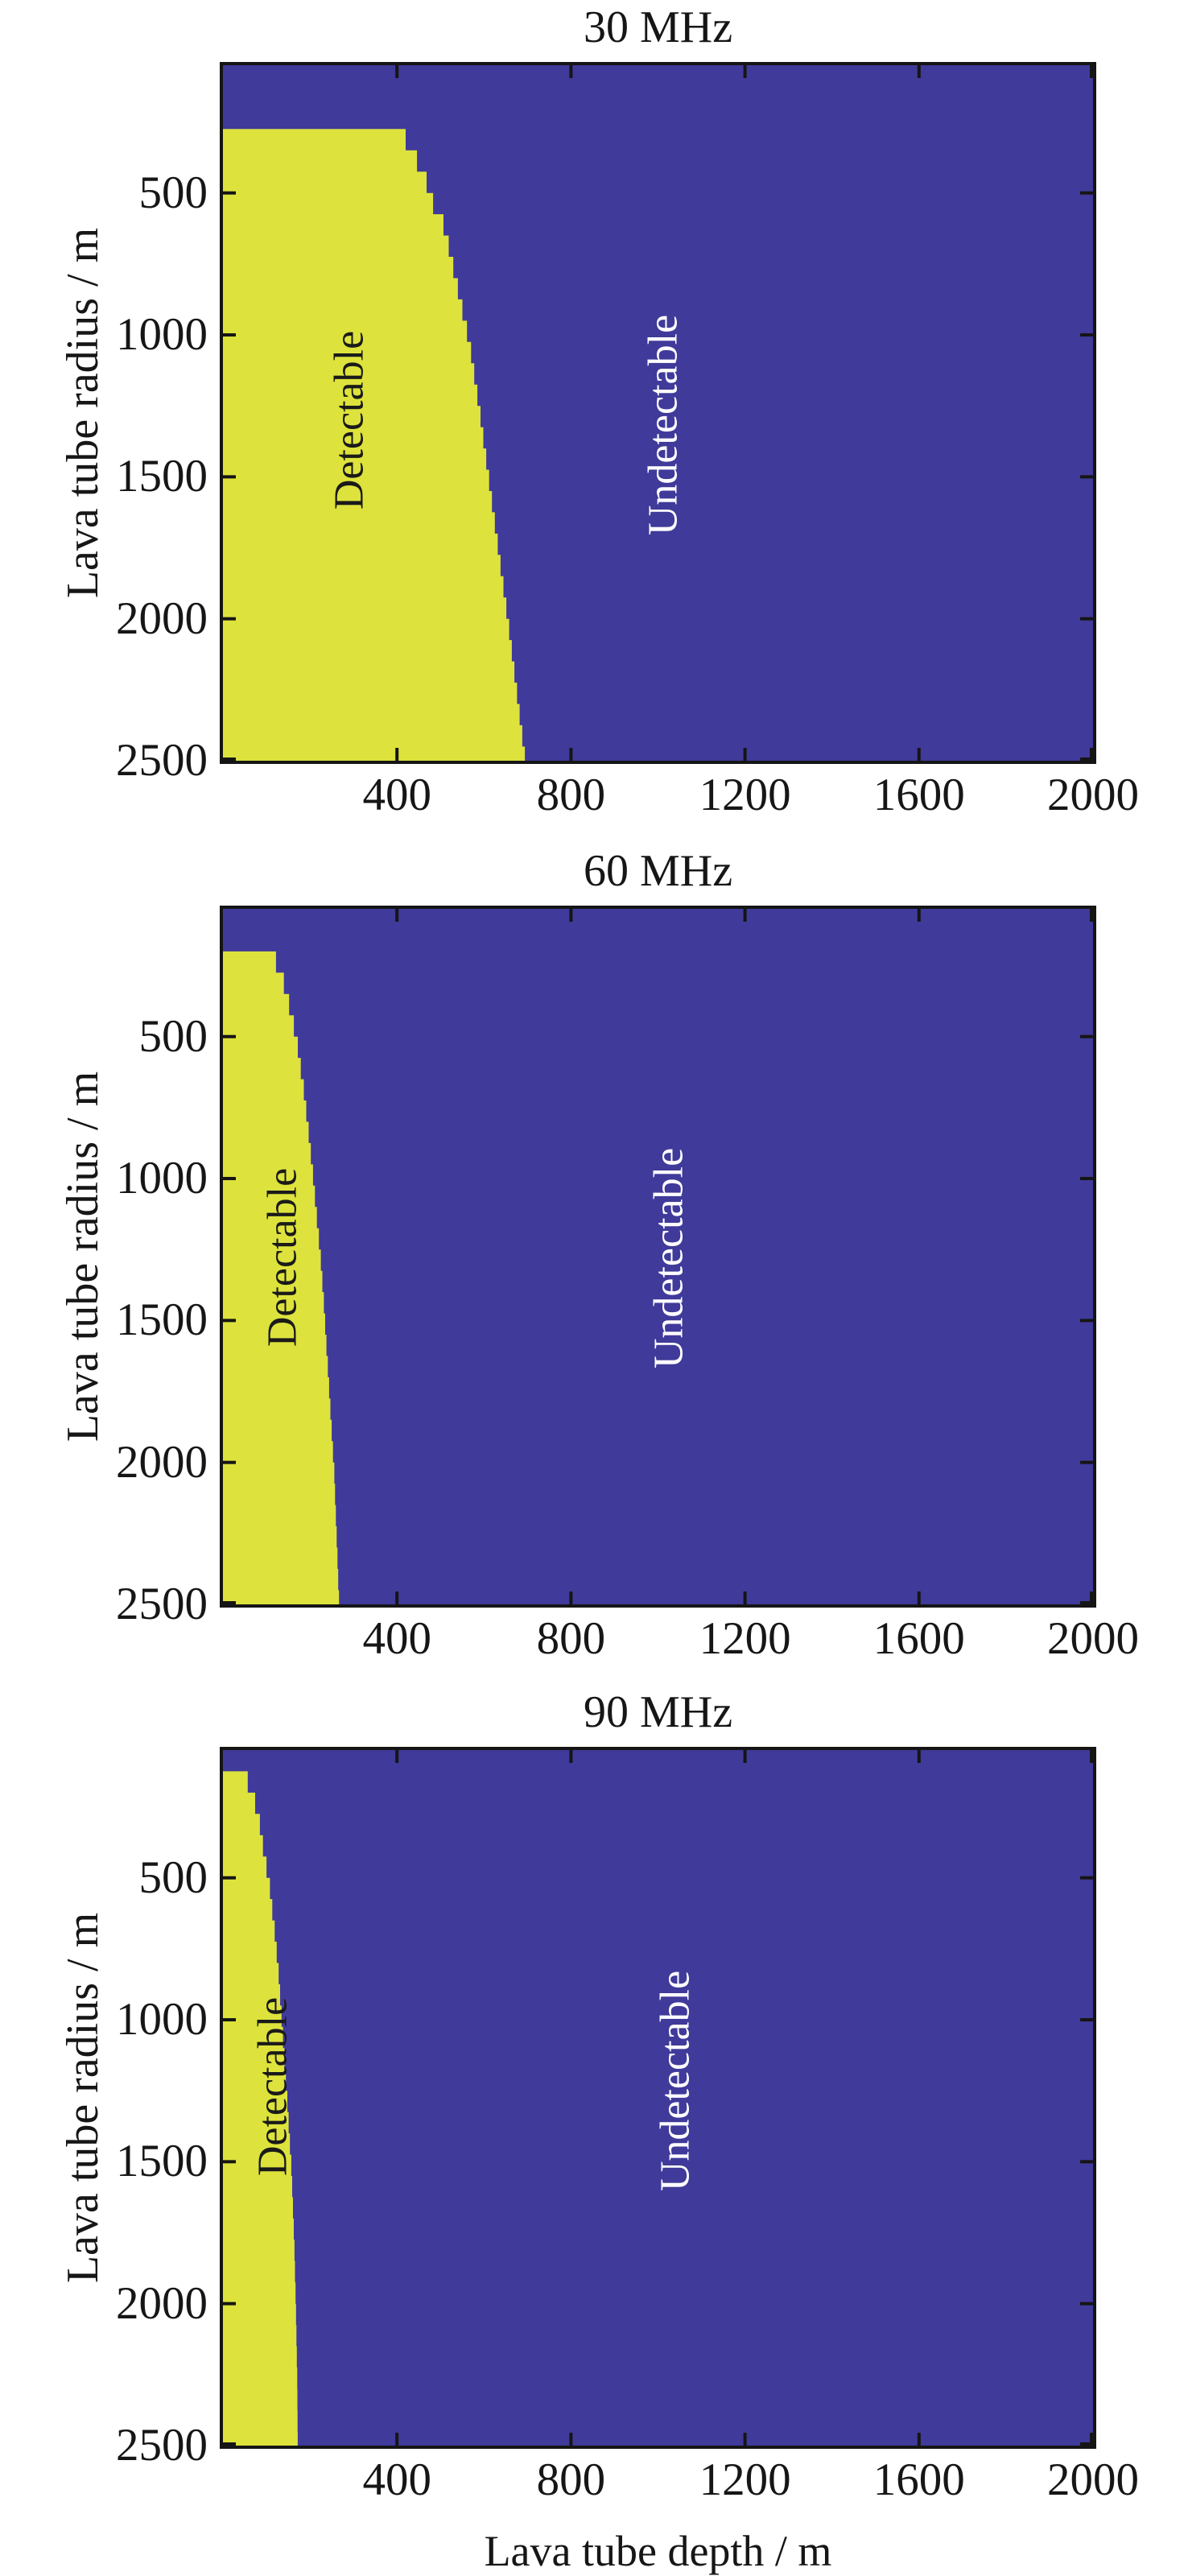 This screenshot has width=1188, height=2576. What do you see at coordinates (658, 1712) in the screenshot?
I see `panel-title-90mhz: 90 MHz` at bounding box center [658, 1712].